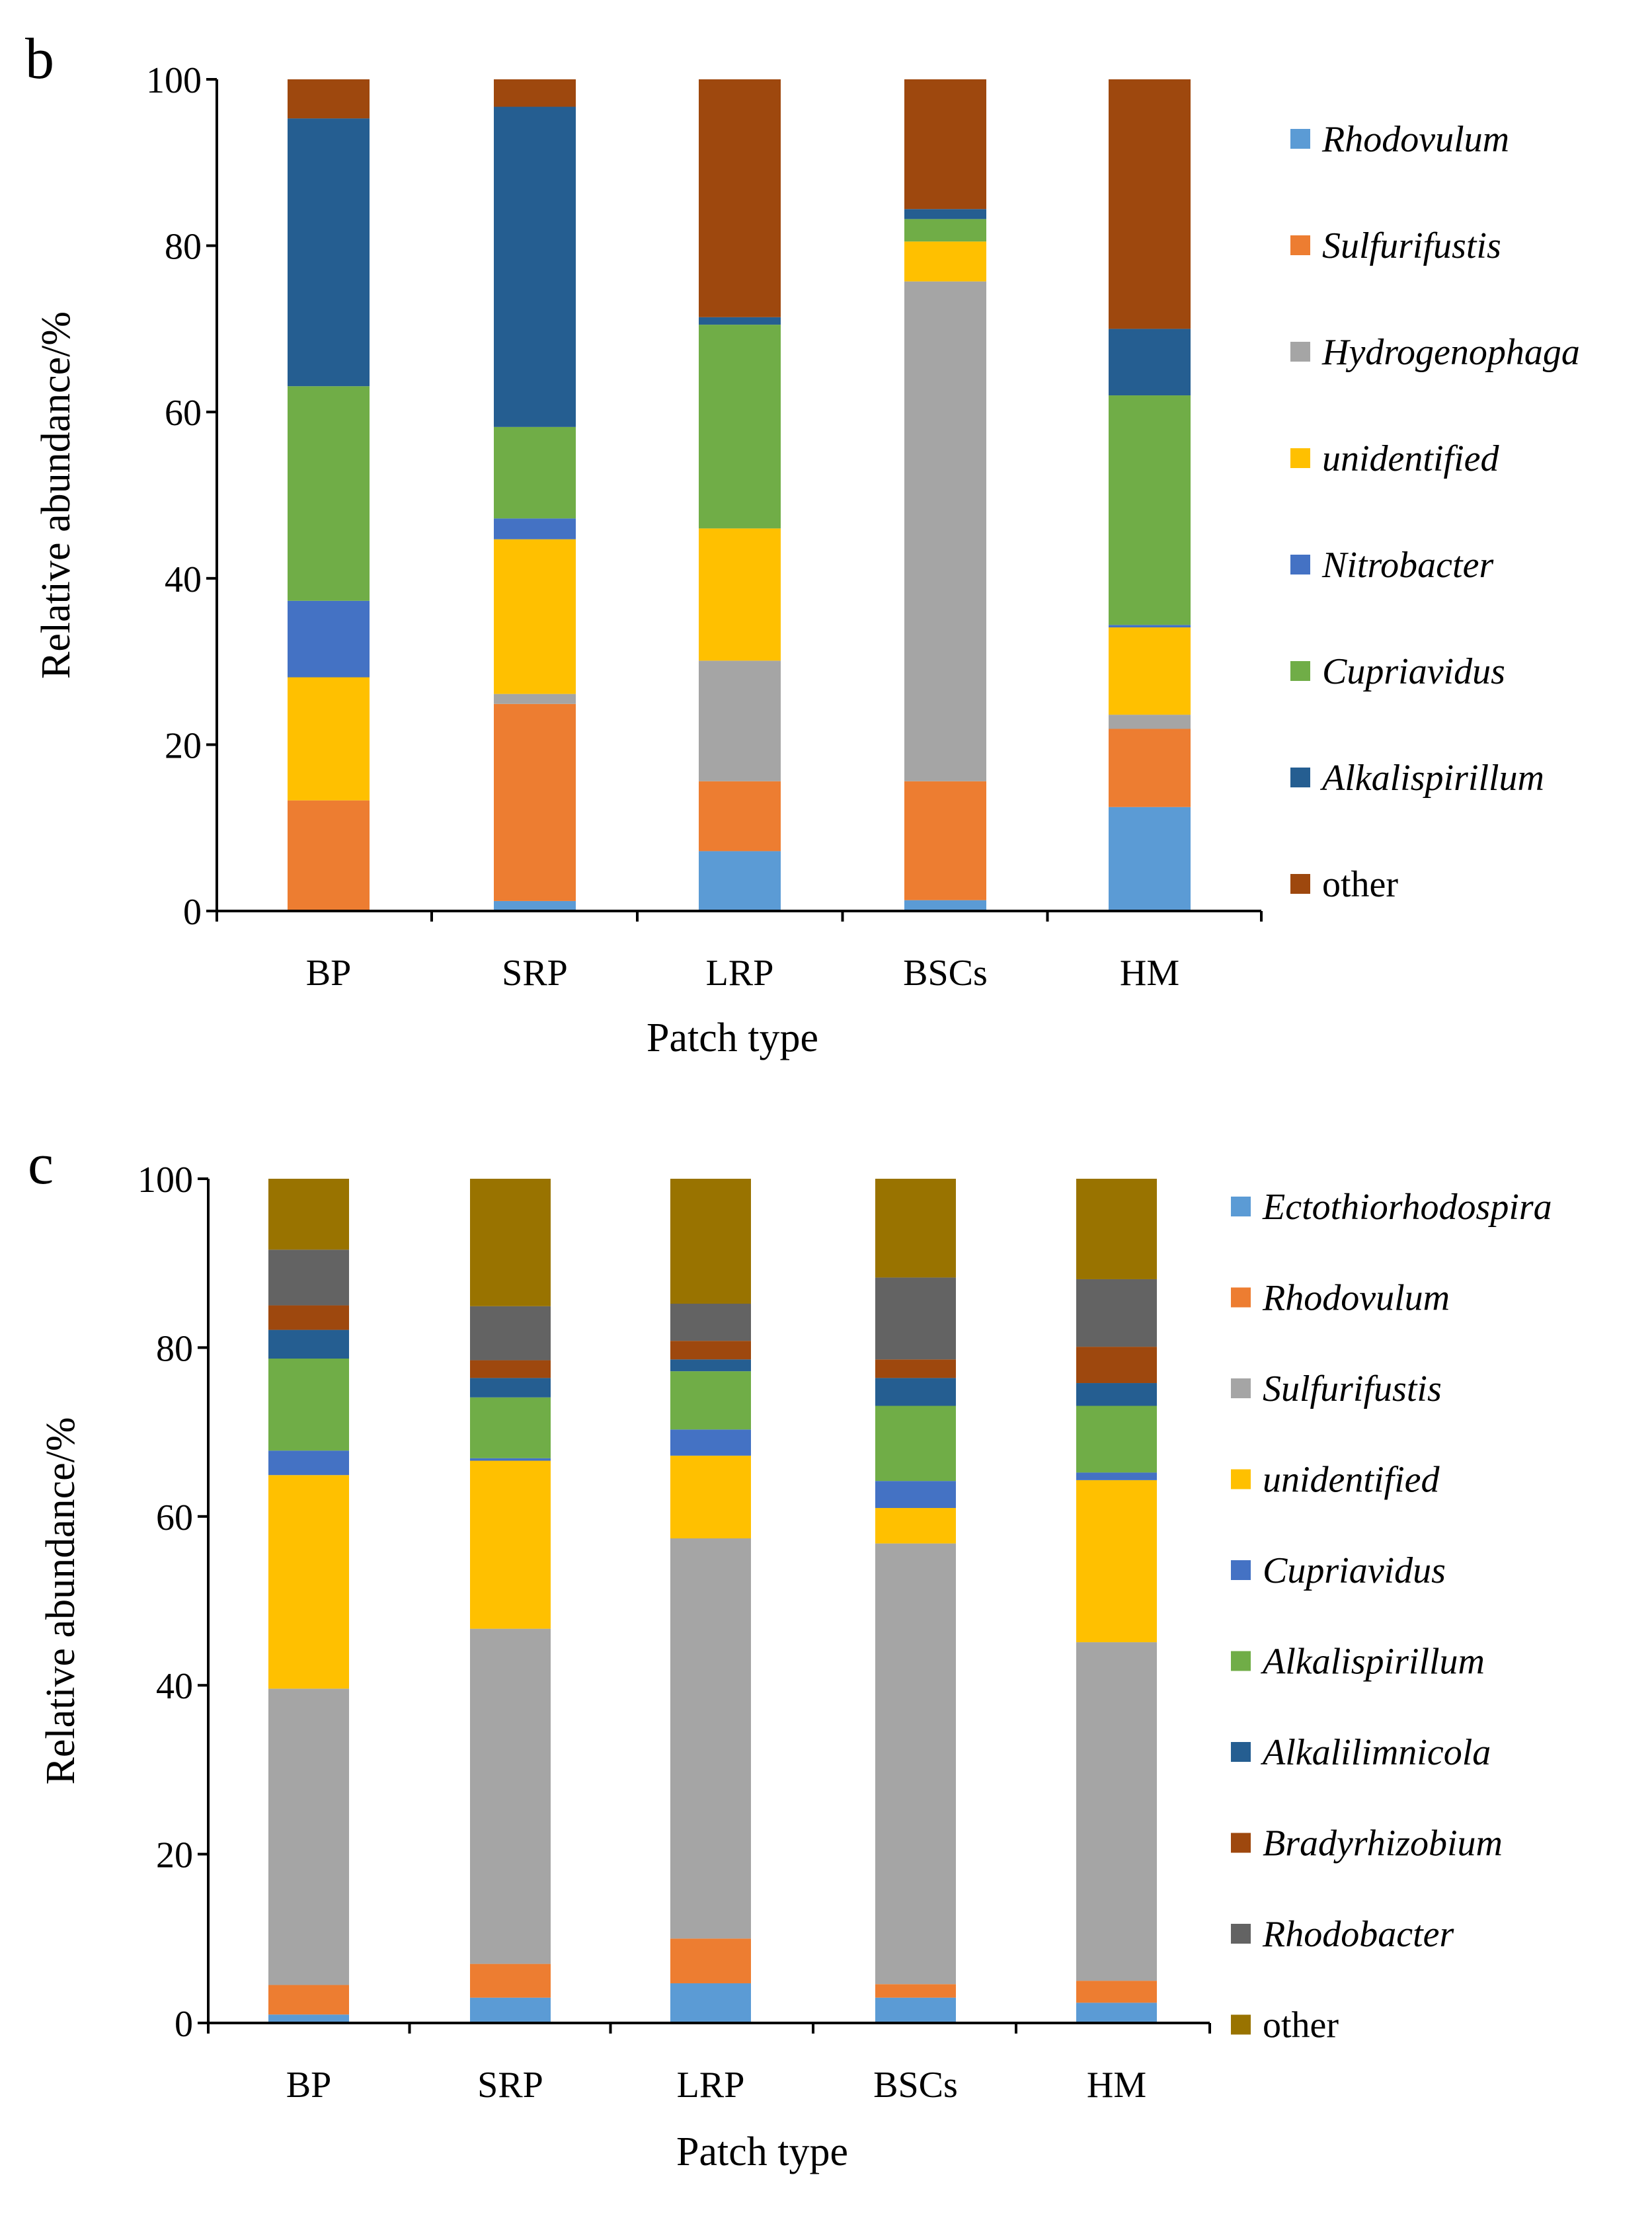 This screenshot has width=1652, height=2218. What do you see at coordinates (1150, 671) in the screenshot?
I see `bar-segment-HM-unidentified` at bounding box center [1150, 671].